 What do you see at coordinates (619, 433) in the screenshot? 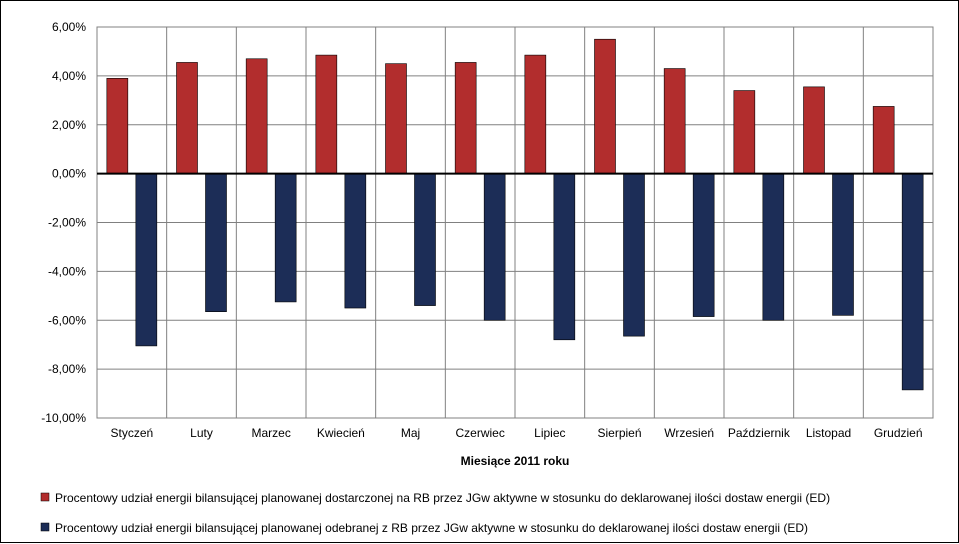
I see `x-tick-label: Sierpień` at bounding box center [619, 433].